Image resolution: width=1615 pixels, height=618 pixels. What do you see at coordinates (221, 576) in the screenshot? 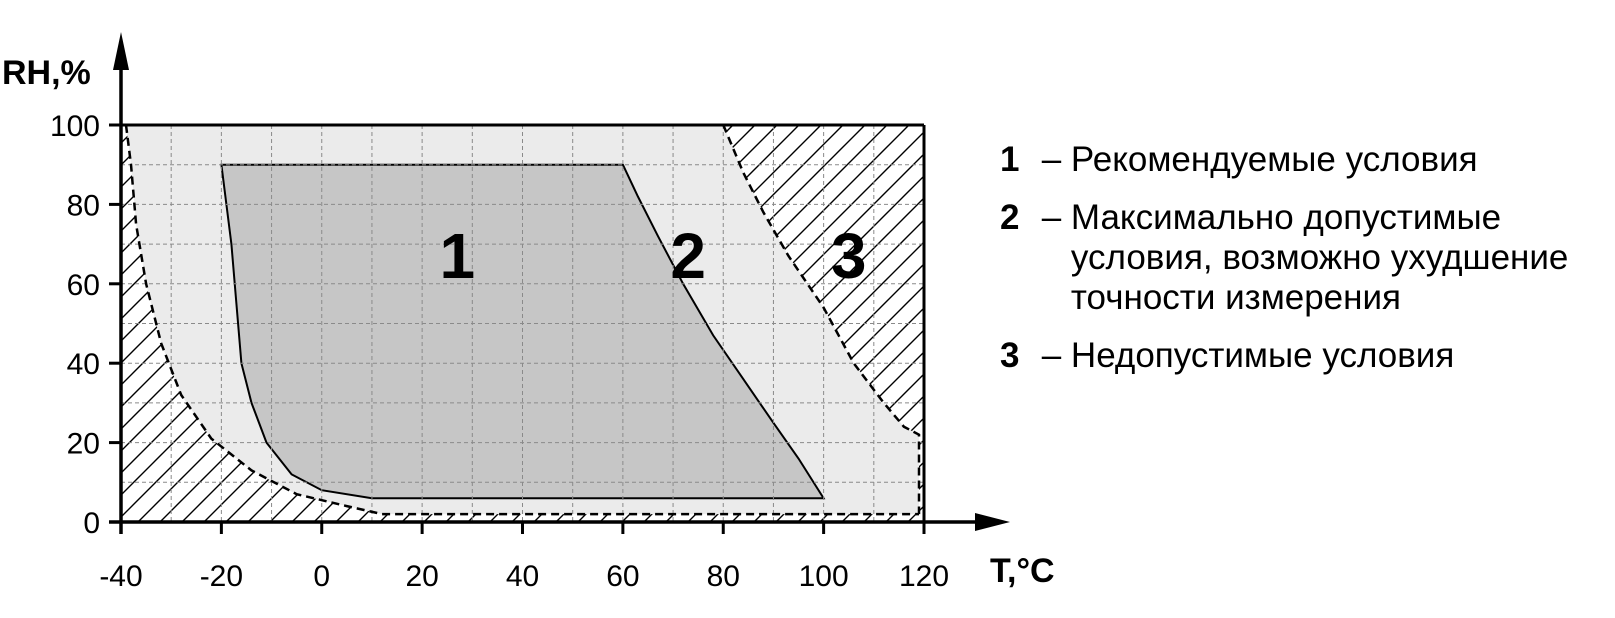
I see `x-tick-label: -20` at bounding box center [221, 576].